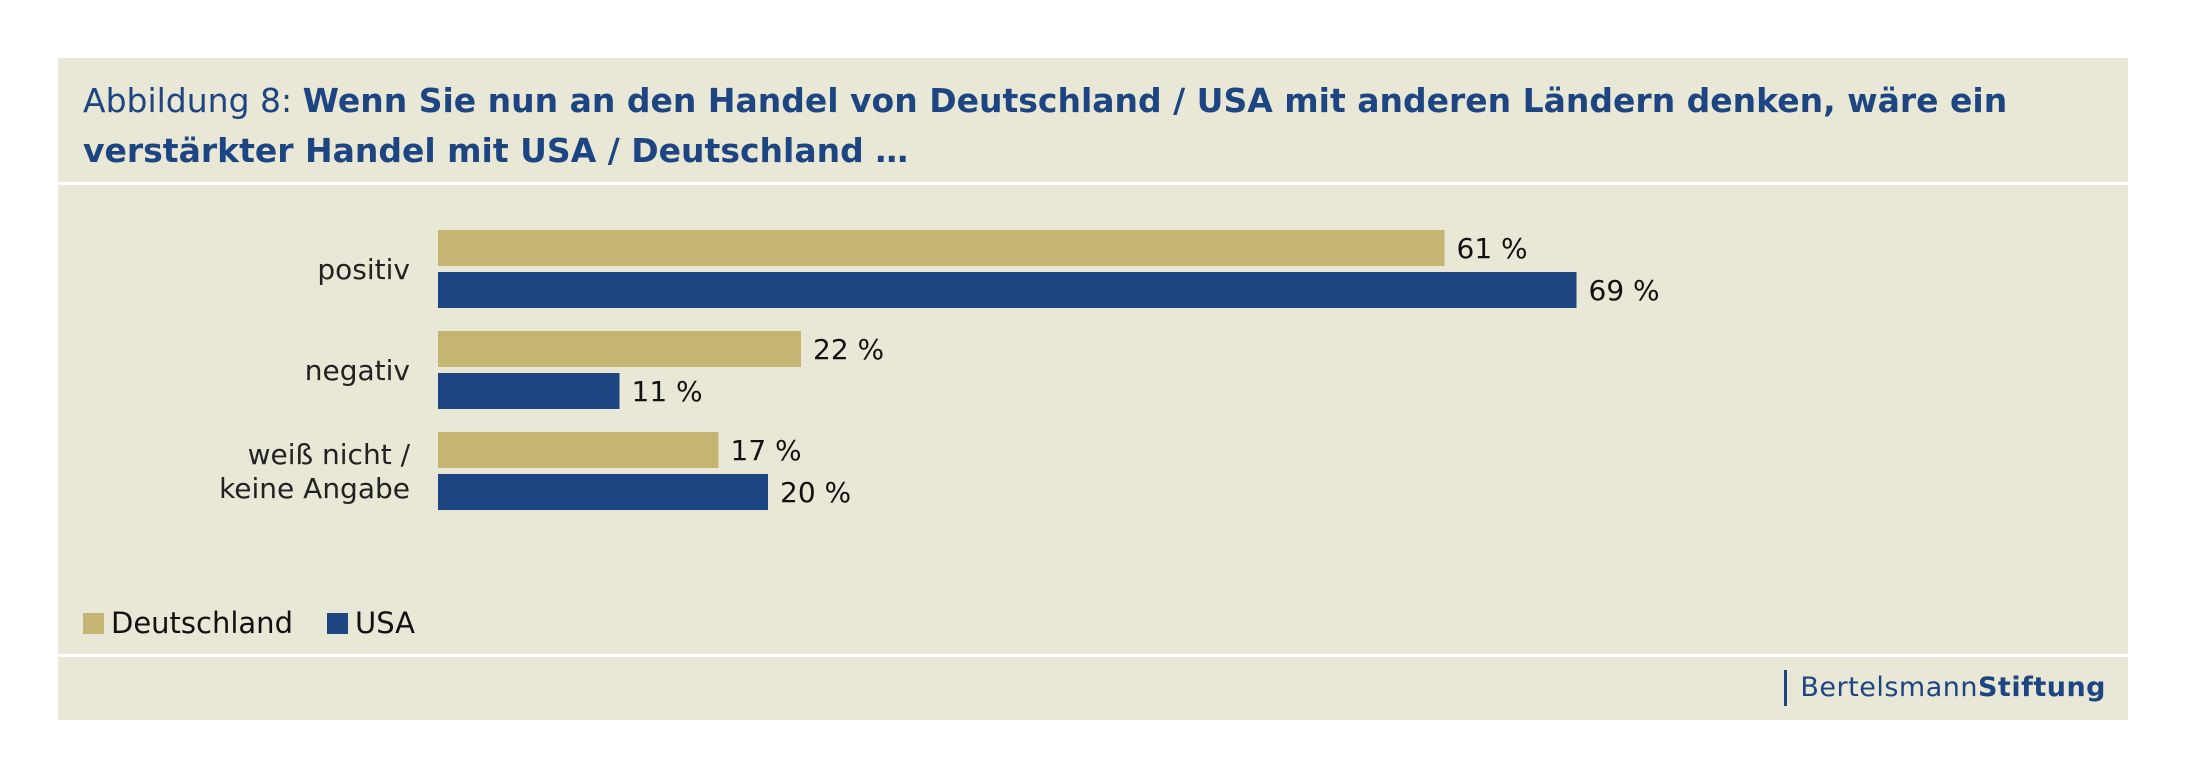  Describe the element at coordinates (1624, 290) in the screenshot. I see `data-label: 69 %` at that location.